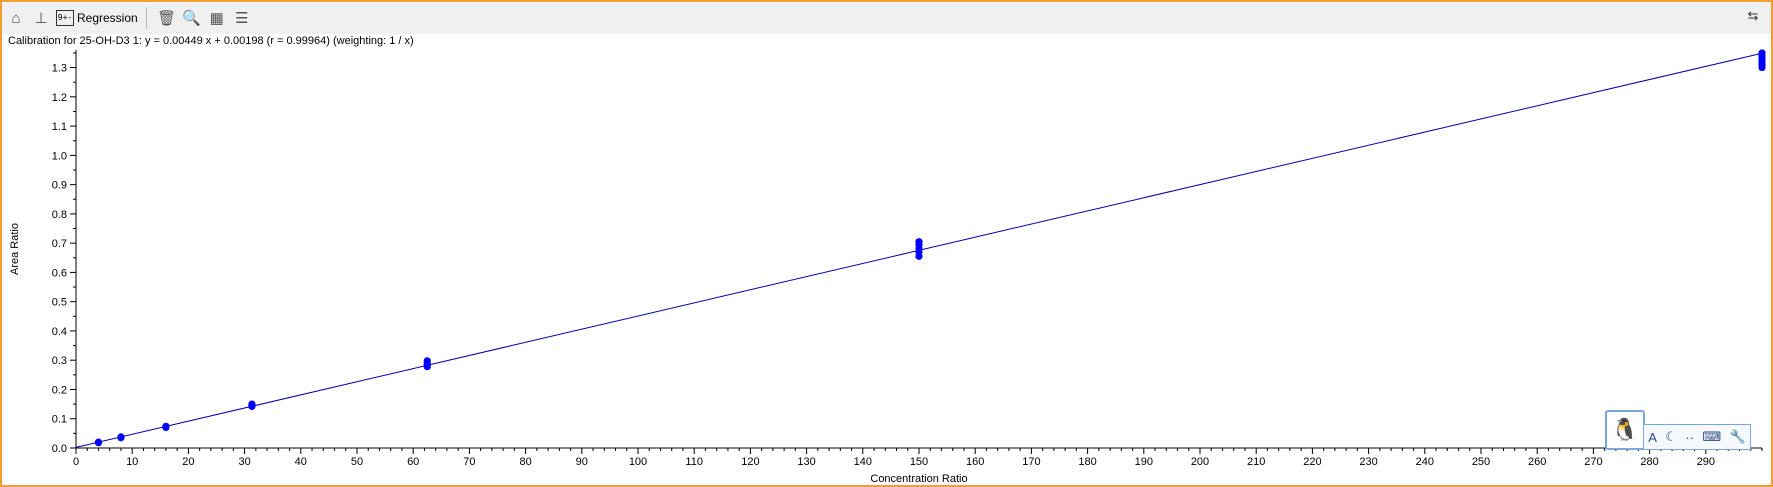  Describe the element at coordinates (59, 273) in the screenshot. I see `y-tick-label: 0.6` at that location.